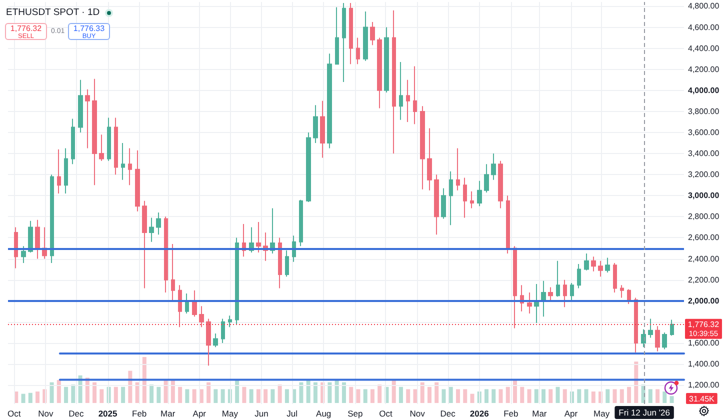 Image resolution: width=723 pixels, height=420 pixels. I want to click on y-tick-label: 4,400.00, so click(704, 48).